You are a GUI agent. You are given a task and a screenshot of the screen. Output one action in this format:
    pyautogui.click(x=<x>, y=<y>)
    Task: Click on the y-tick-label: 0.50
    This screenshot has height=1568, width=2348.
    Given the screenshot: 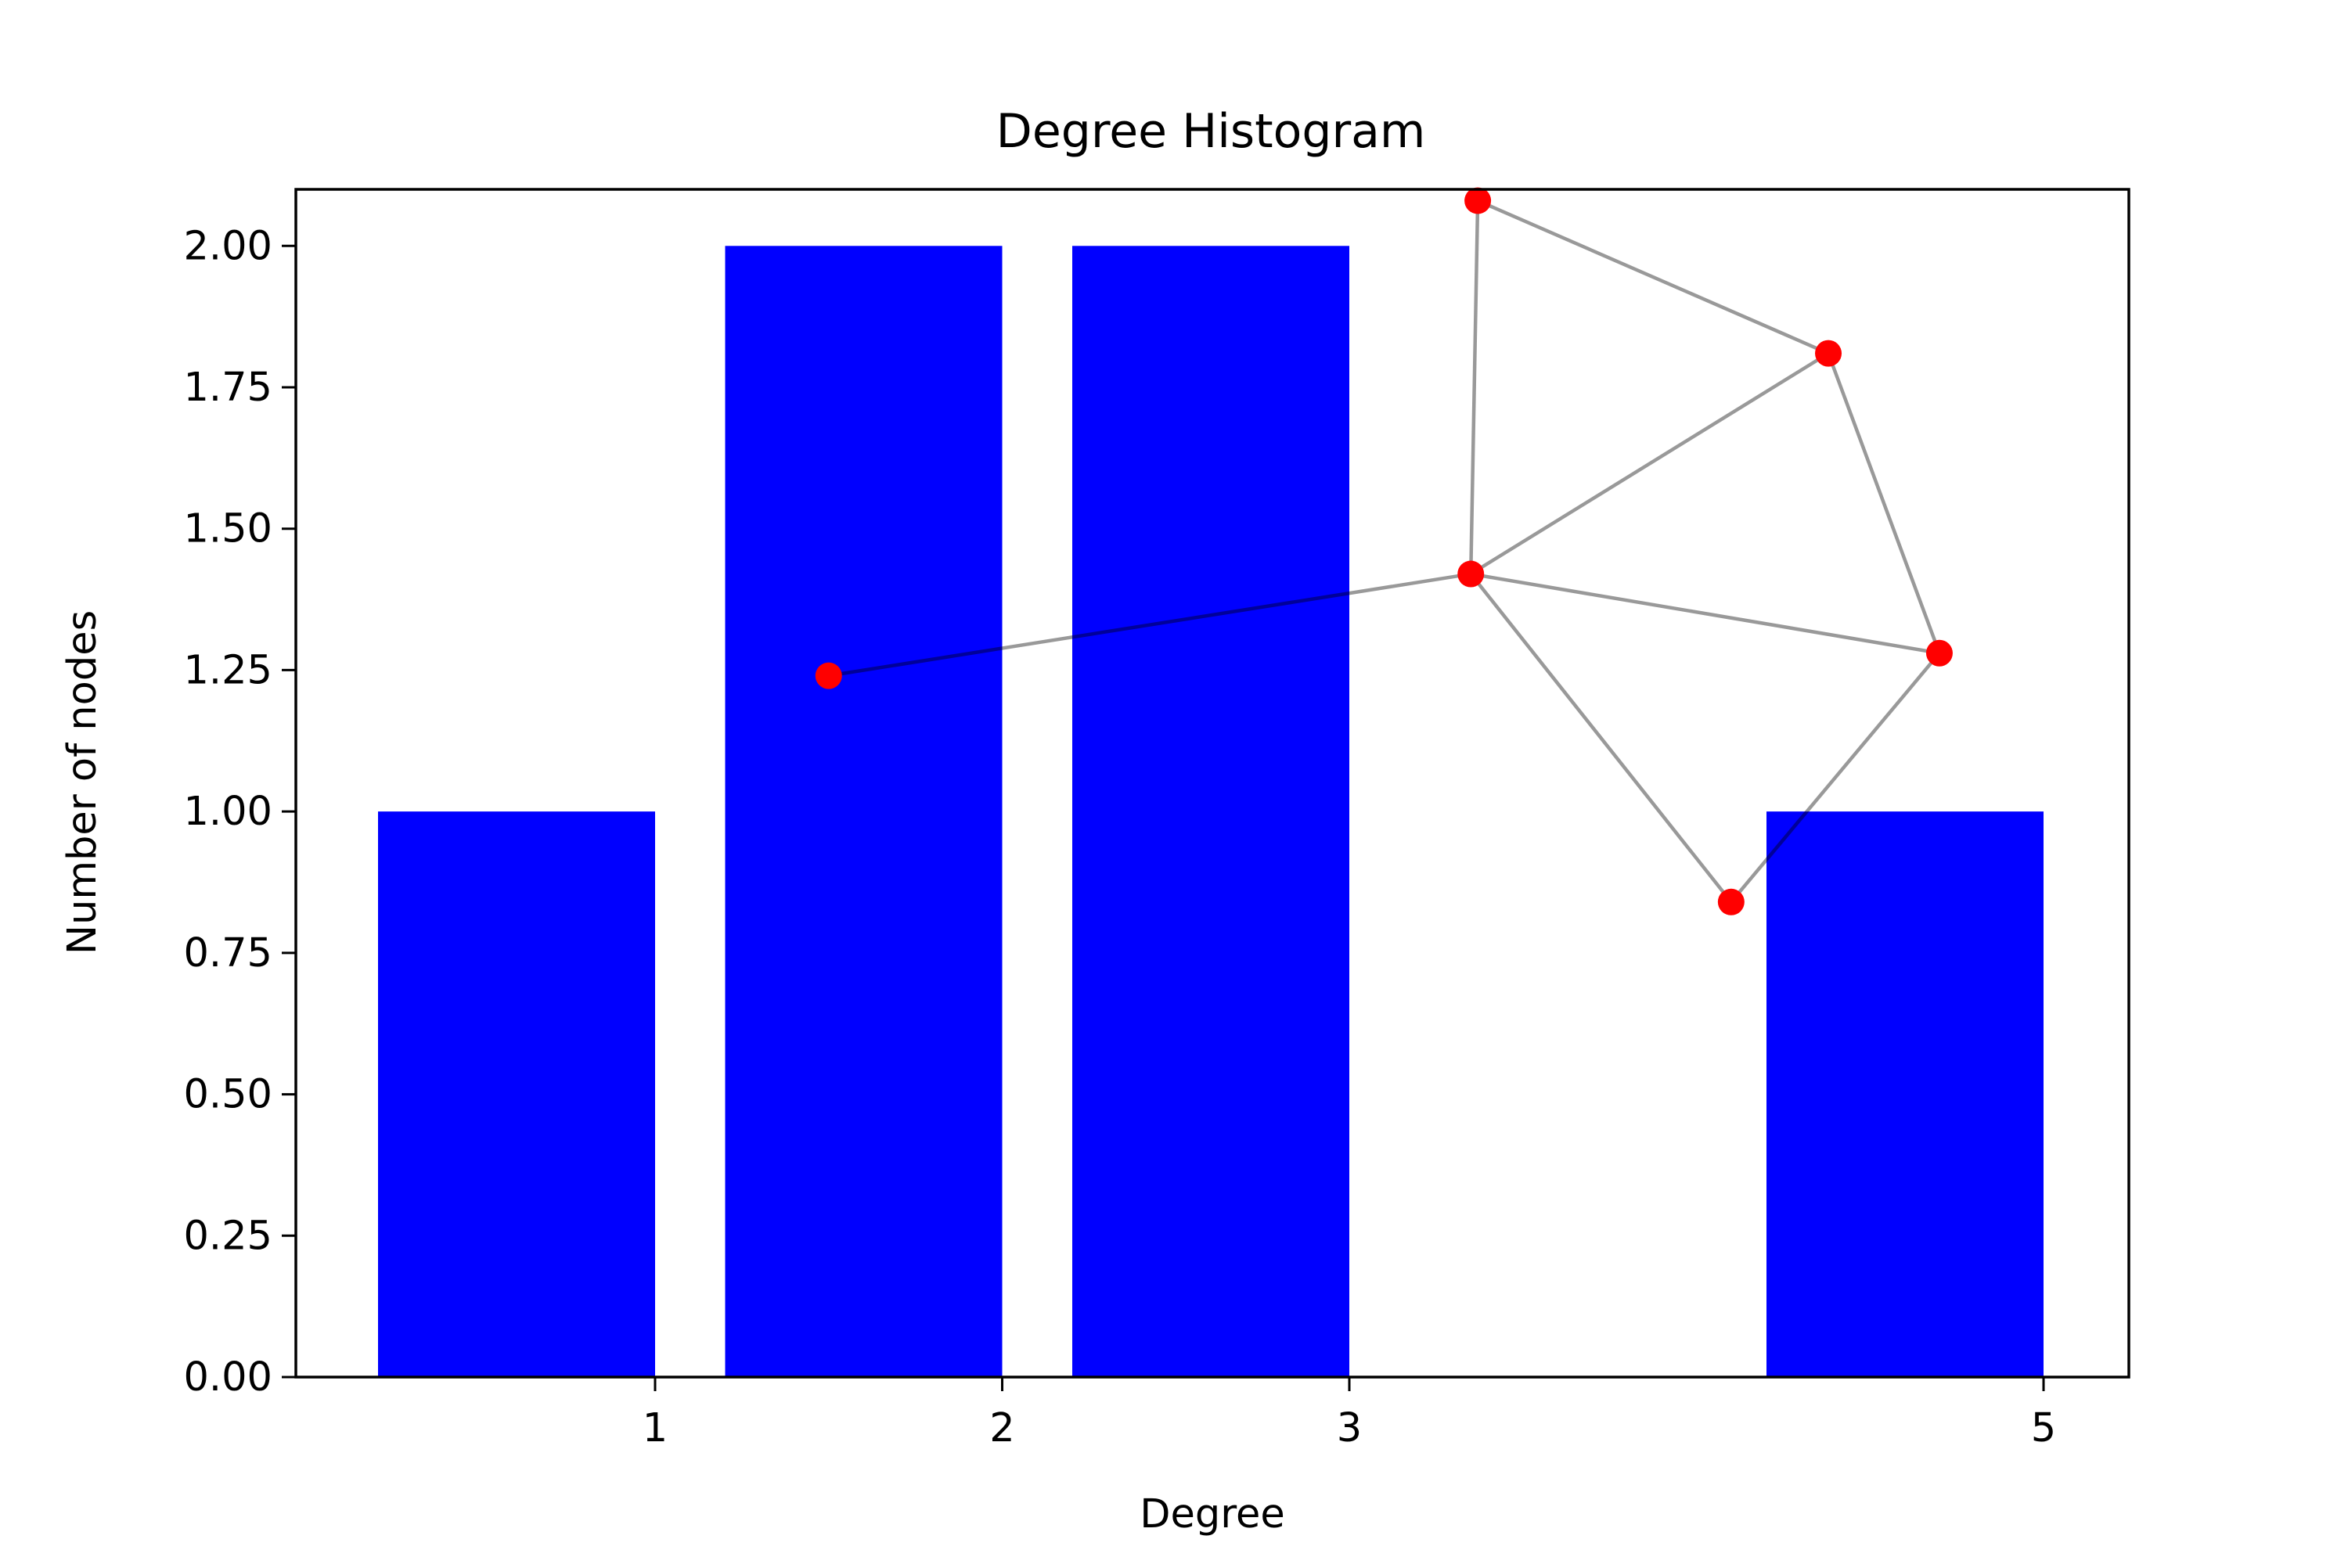 What is the action you would take?
    pyautogui.click(x=228, y=1095)
    